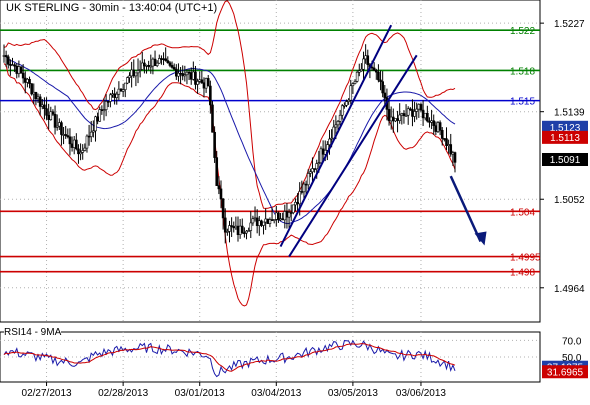 The image size is (590, 405). I want to click on x-tick-label: 03/05/2013, so click(353, 393).